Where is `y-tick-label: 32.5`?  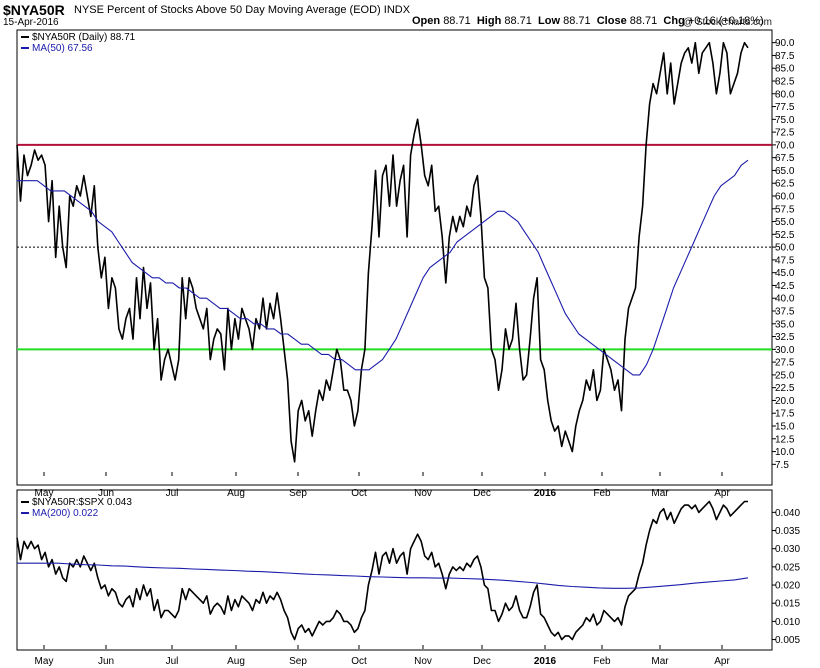
y-tick-label: 32.5 is located at coordinates (785, 337).